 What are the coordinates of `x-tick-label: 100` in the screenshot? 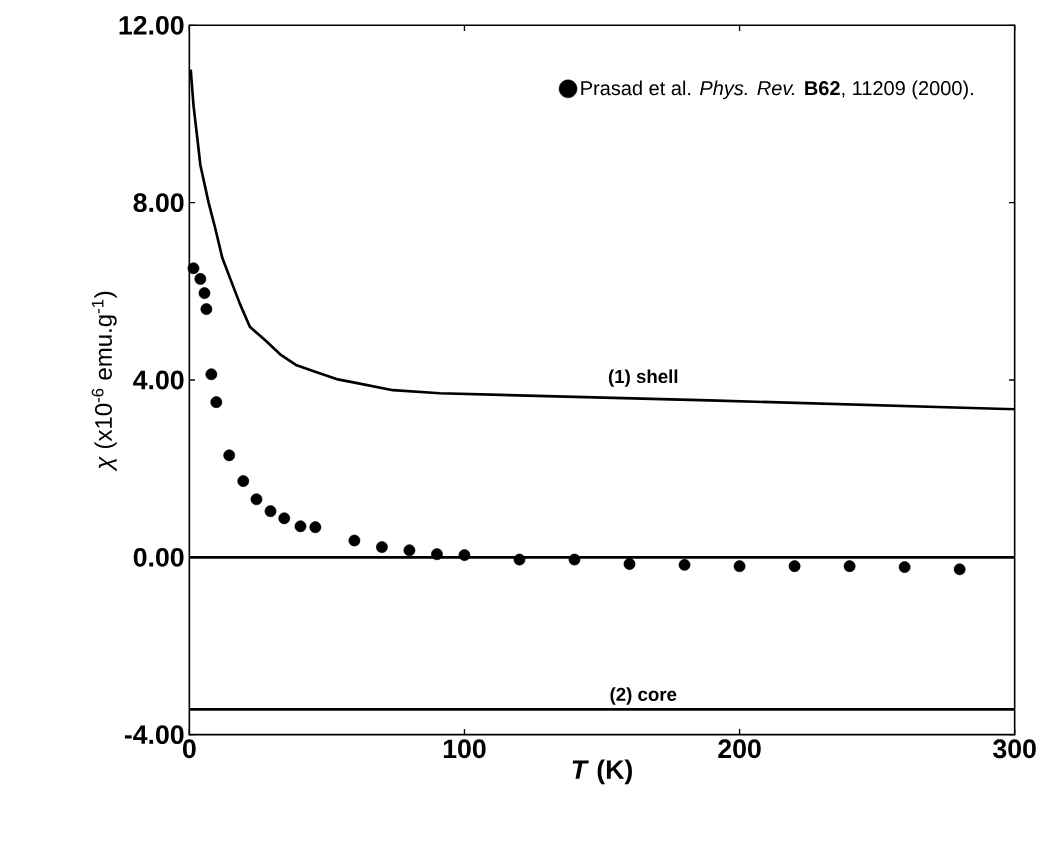 It's located at (464, 749).